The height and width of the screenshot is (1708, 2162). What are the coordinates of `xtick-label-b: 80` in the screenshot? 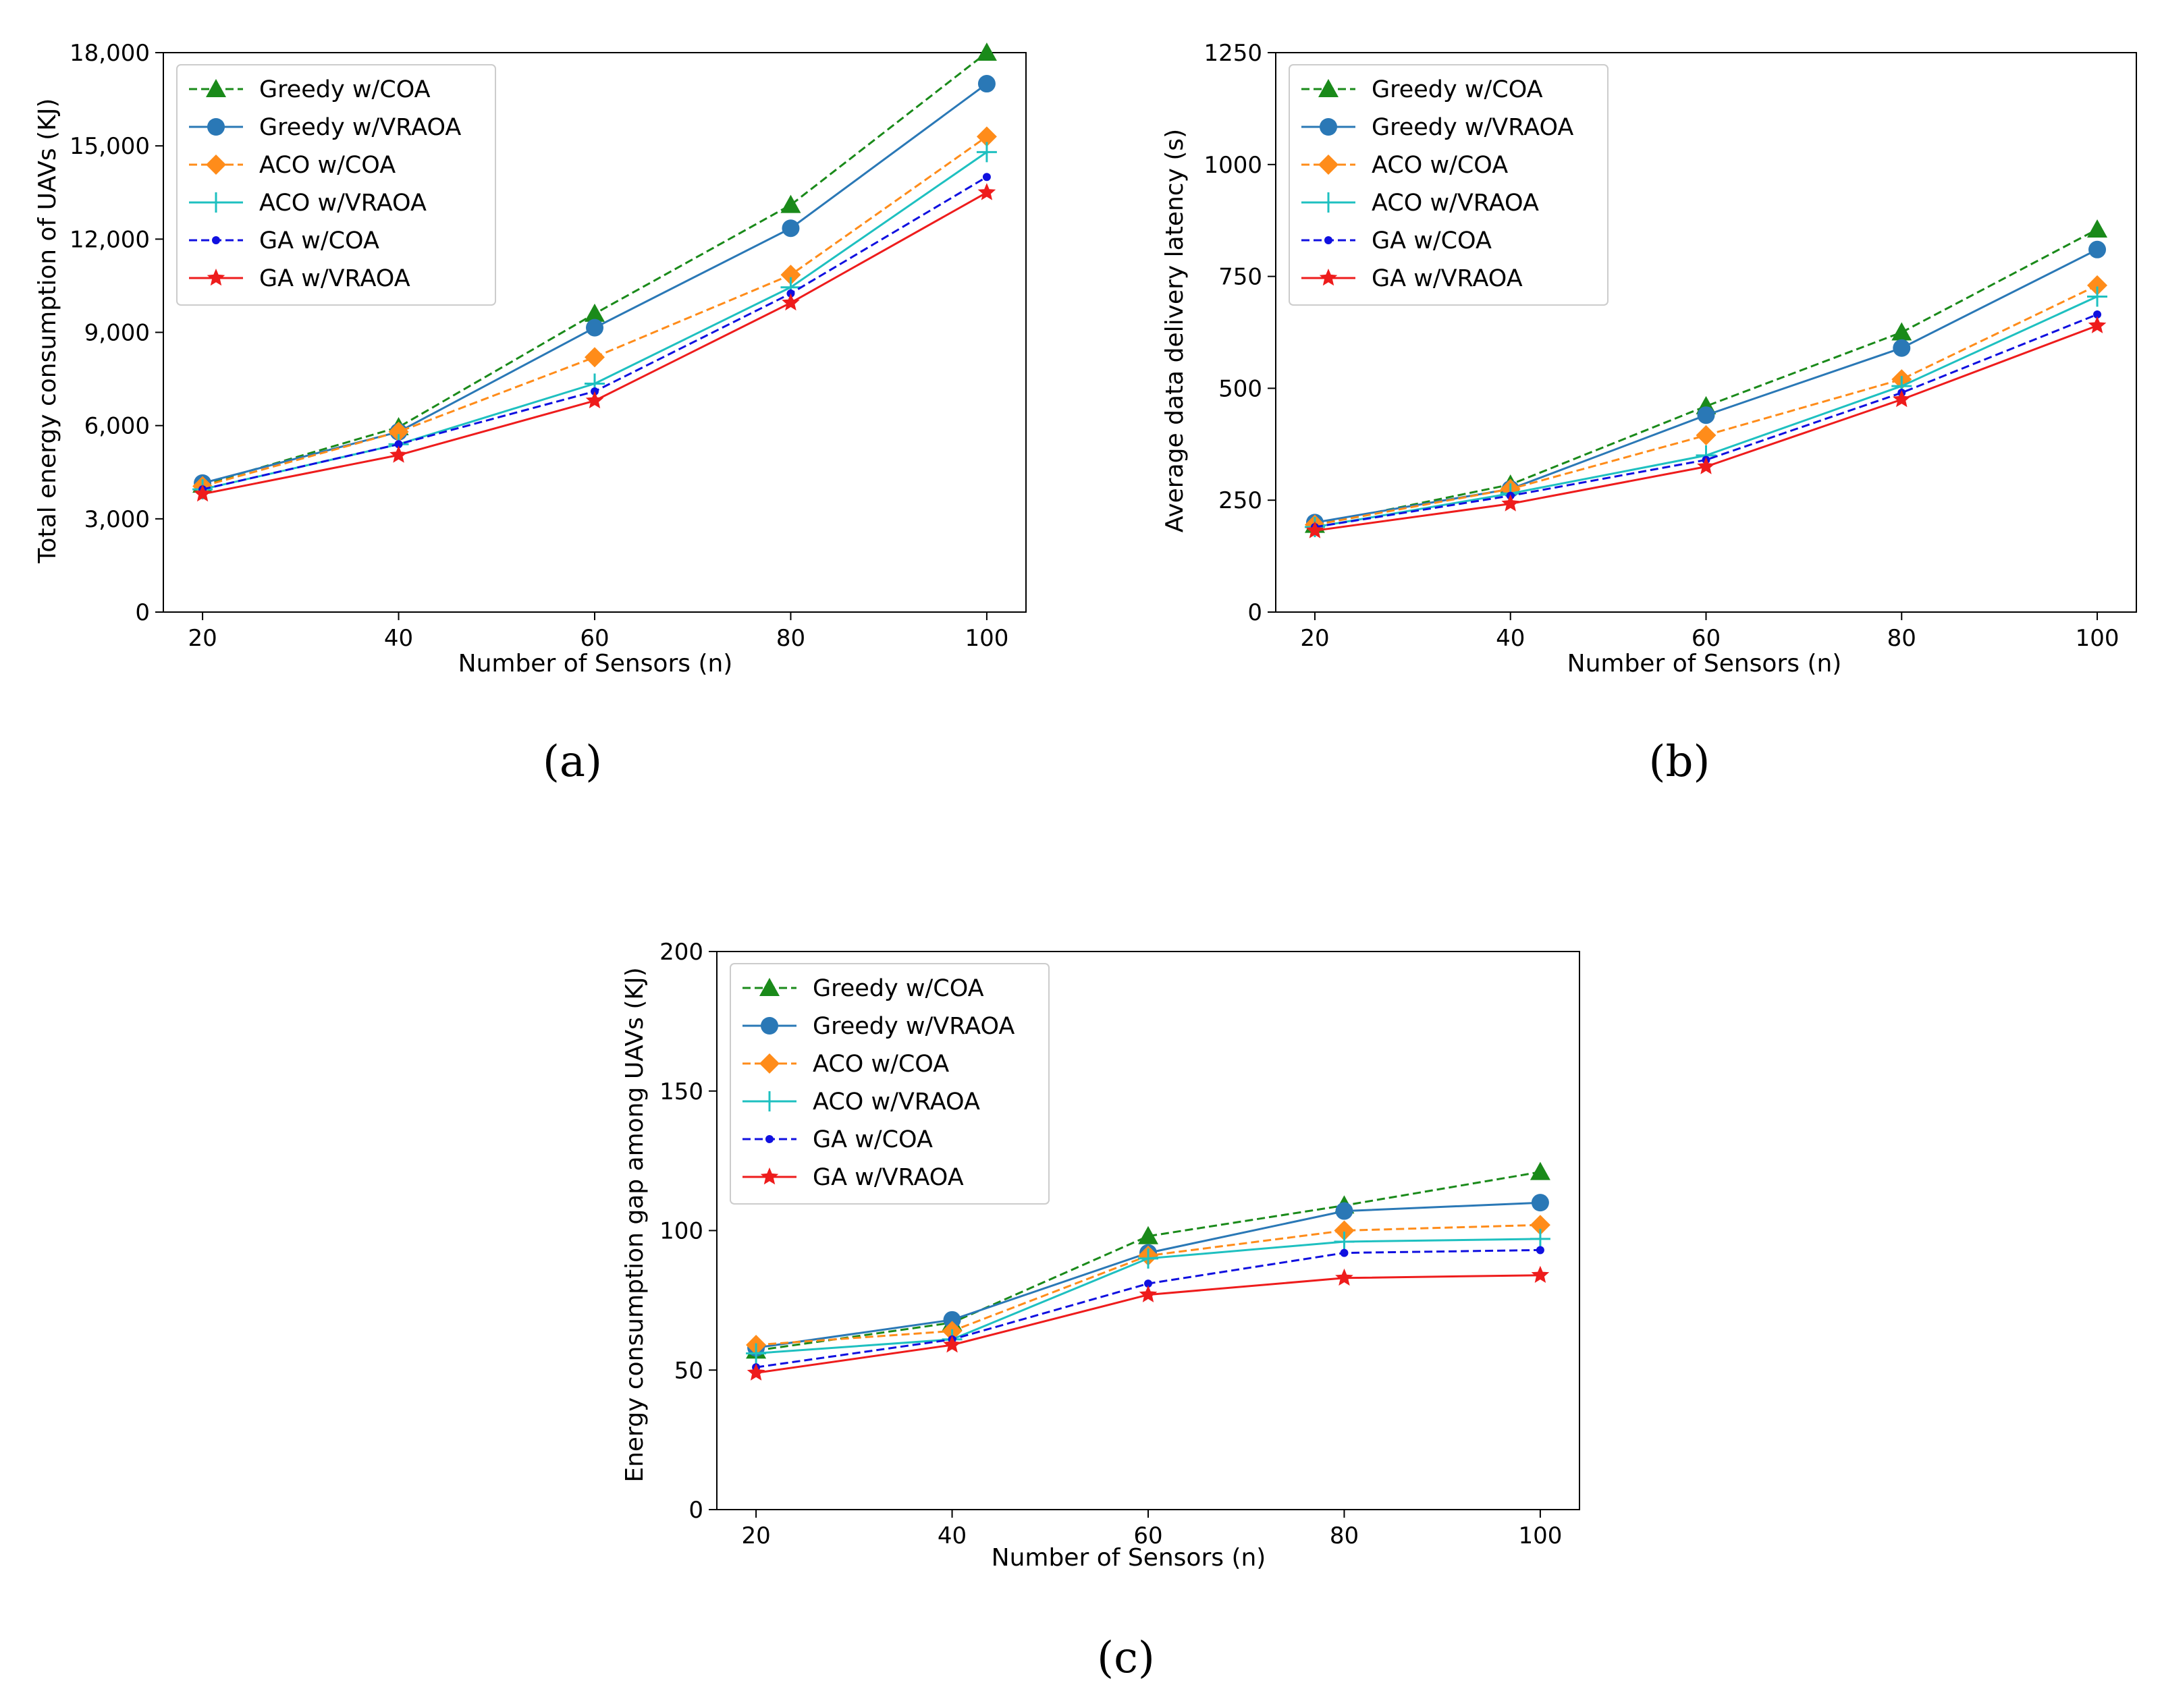 It's located at (1901, 638).